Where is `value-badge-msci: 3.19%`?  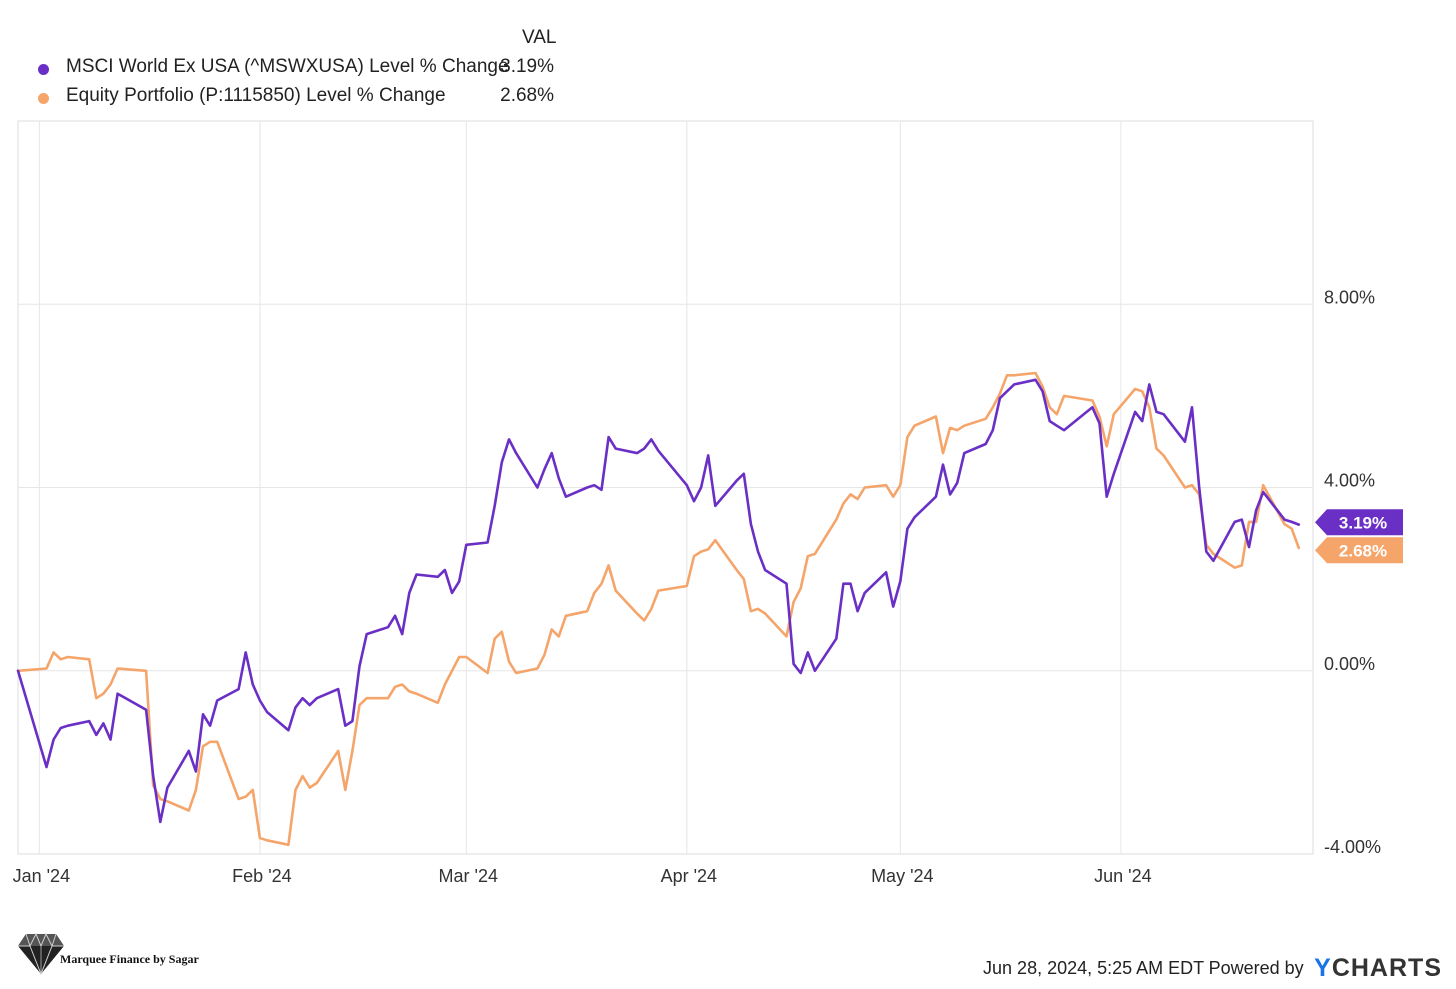
value-badge-msci: 3.19% is located at coordinates (1359, 522).